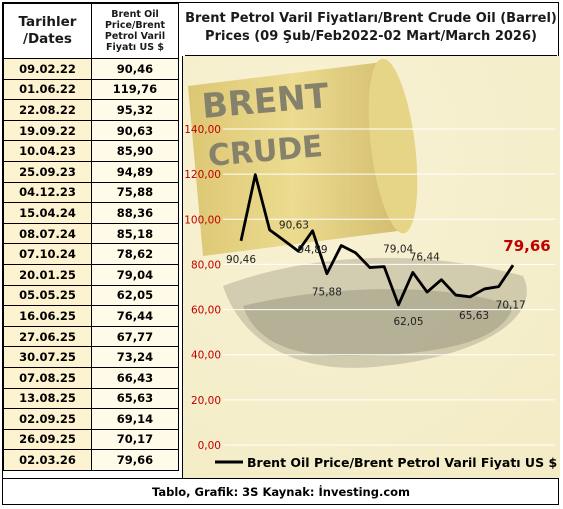 This screenshot has width=563, height=509. I want to click on table-row: 19.09.22 90,63, so click(91, 130).